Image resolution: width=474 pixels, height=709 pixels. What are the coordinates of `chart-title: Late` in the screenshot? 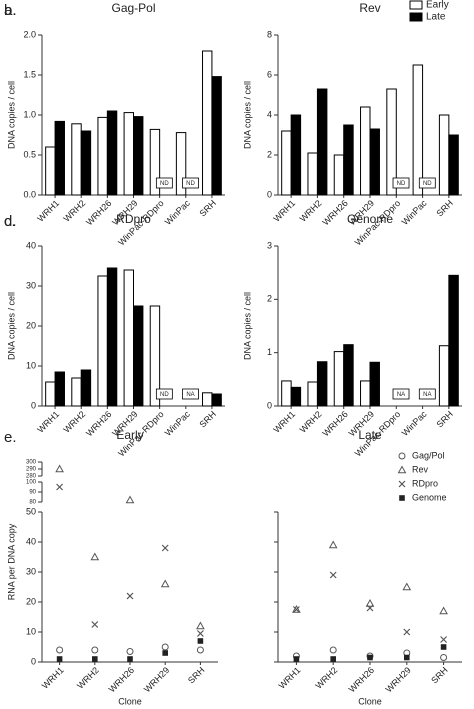 It's located at (370, 435).